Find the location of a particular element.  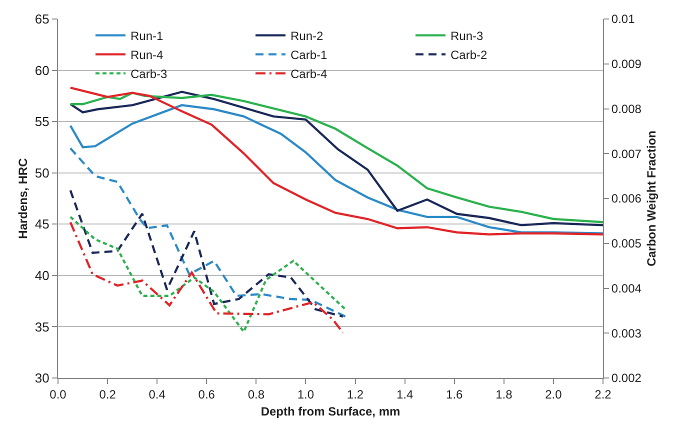

x-tick-label: 1.0 is located at coordinates (305, 394).